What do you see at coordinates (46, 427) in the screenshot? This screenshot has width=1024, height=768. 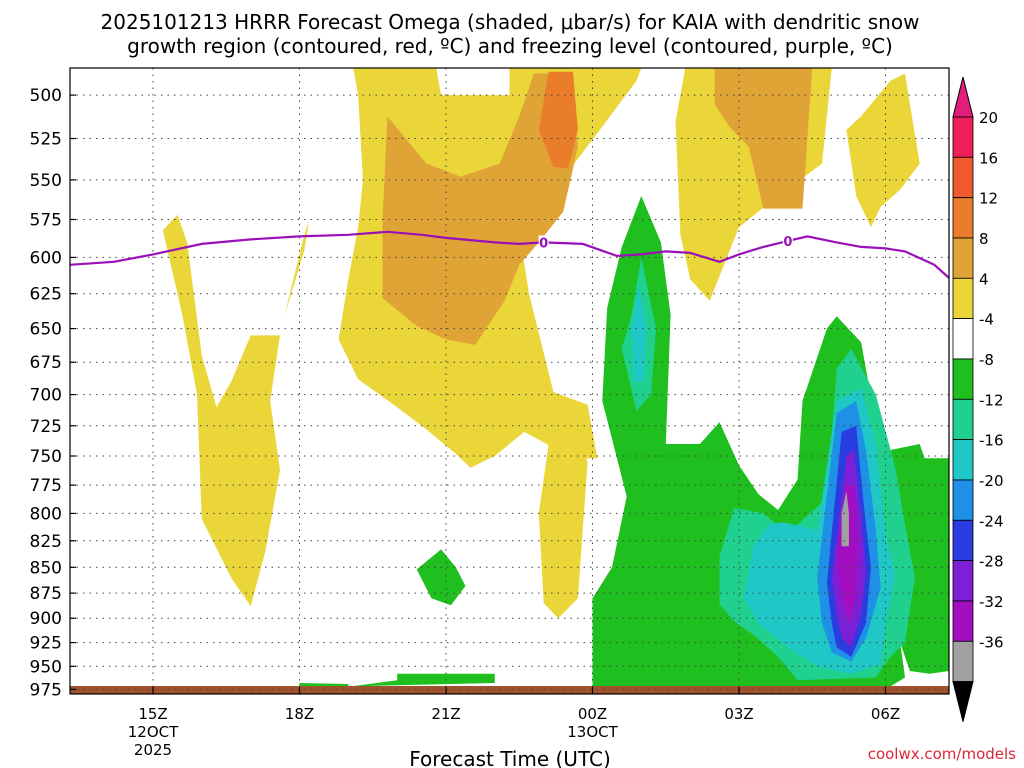 I see `y-tick-label: 725` at bounding box center [46, 427].